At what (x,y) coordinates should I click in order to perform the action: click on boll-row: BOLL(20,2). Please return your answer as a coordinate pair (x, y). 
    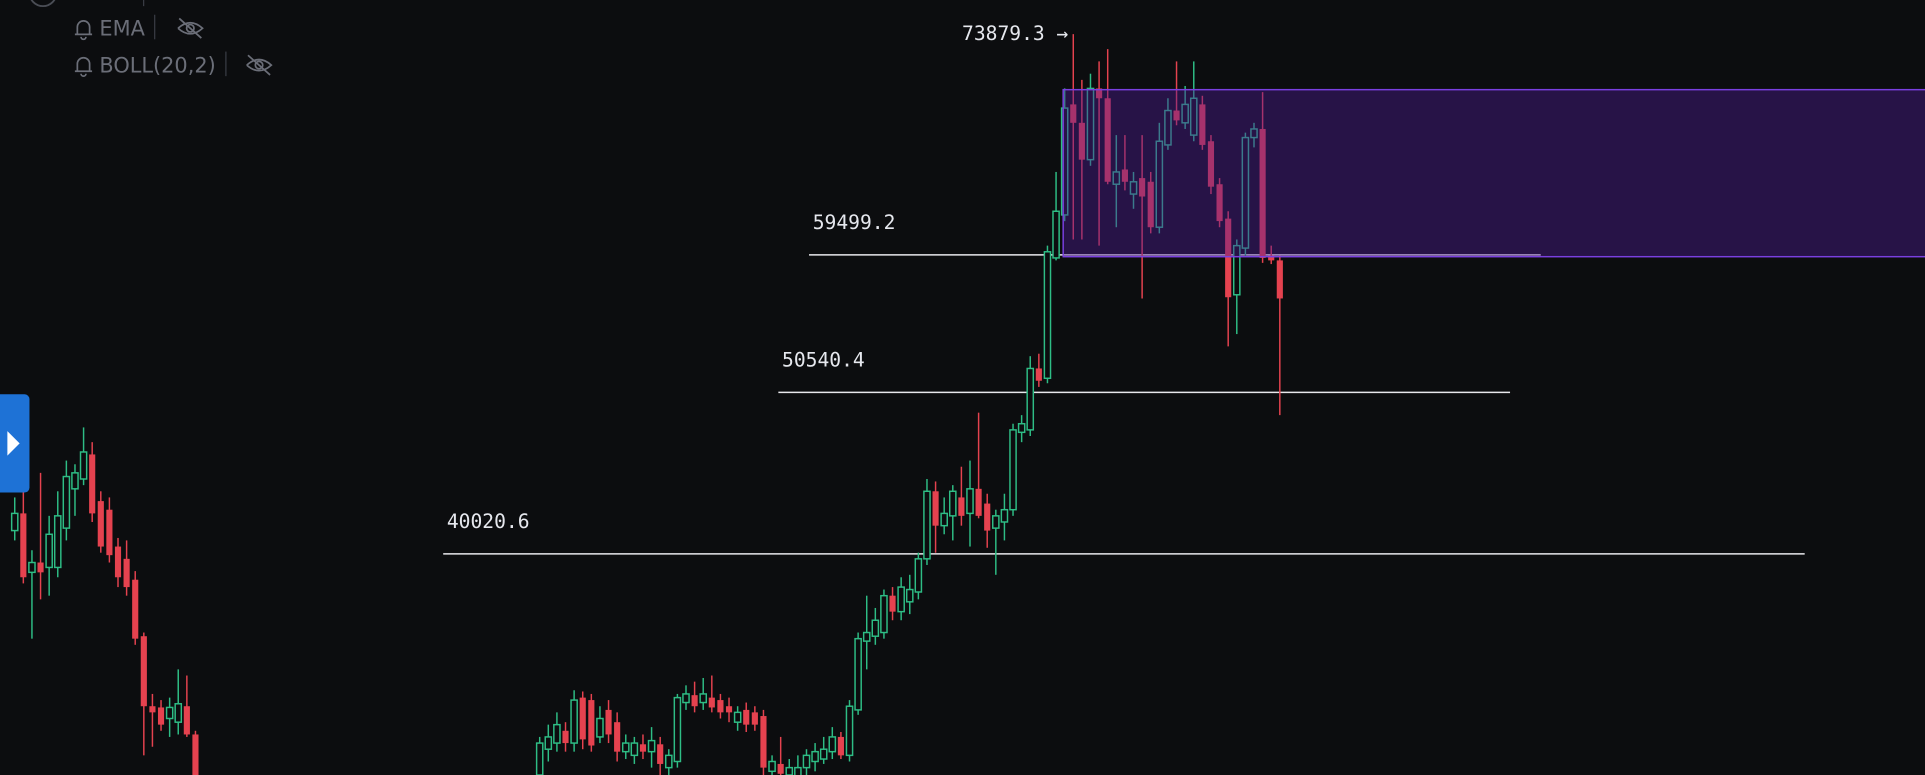
    Looking at the image, I should click on (173, 64).